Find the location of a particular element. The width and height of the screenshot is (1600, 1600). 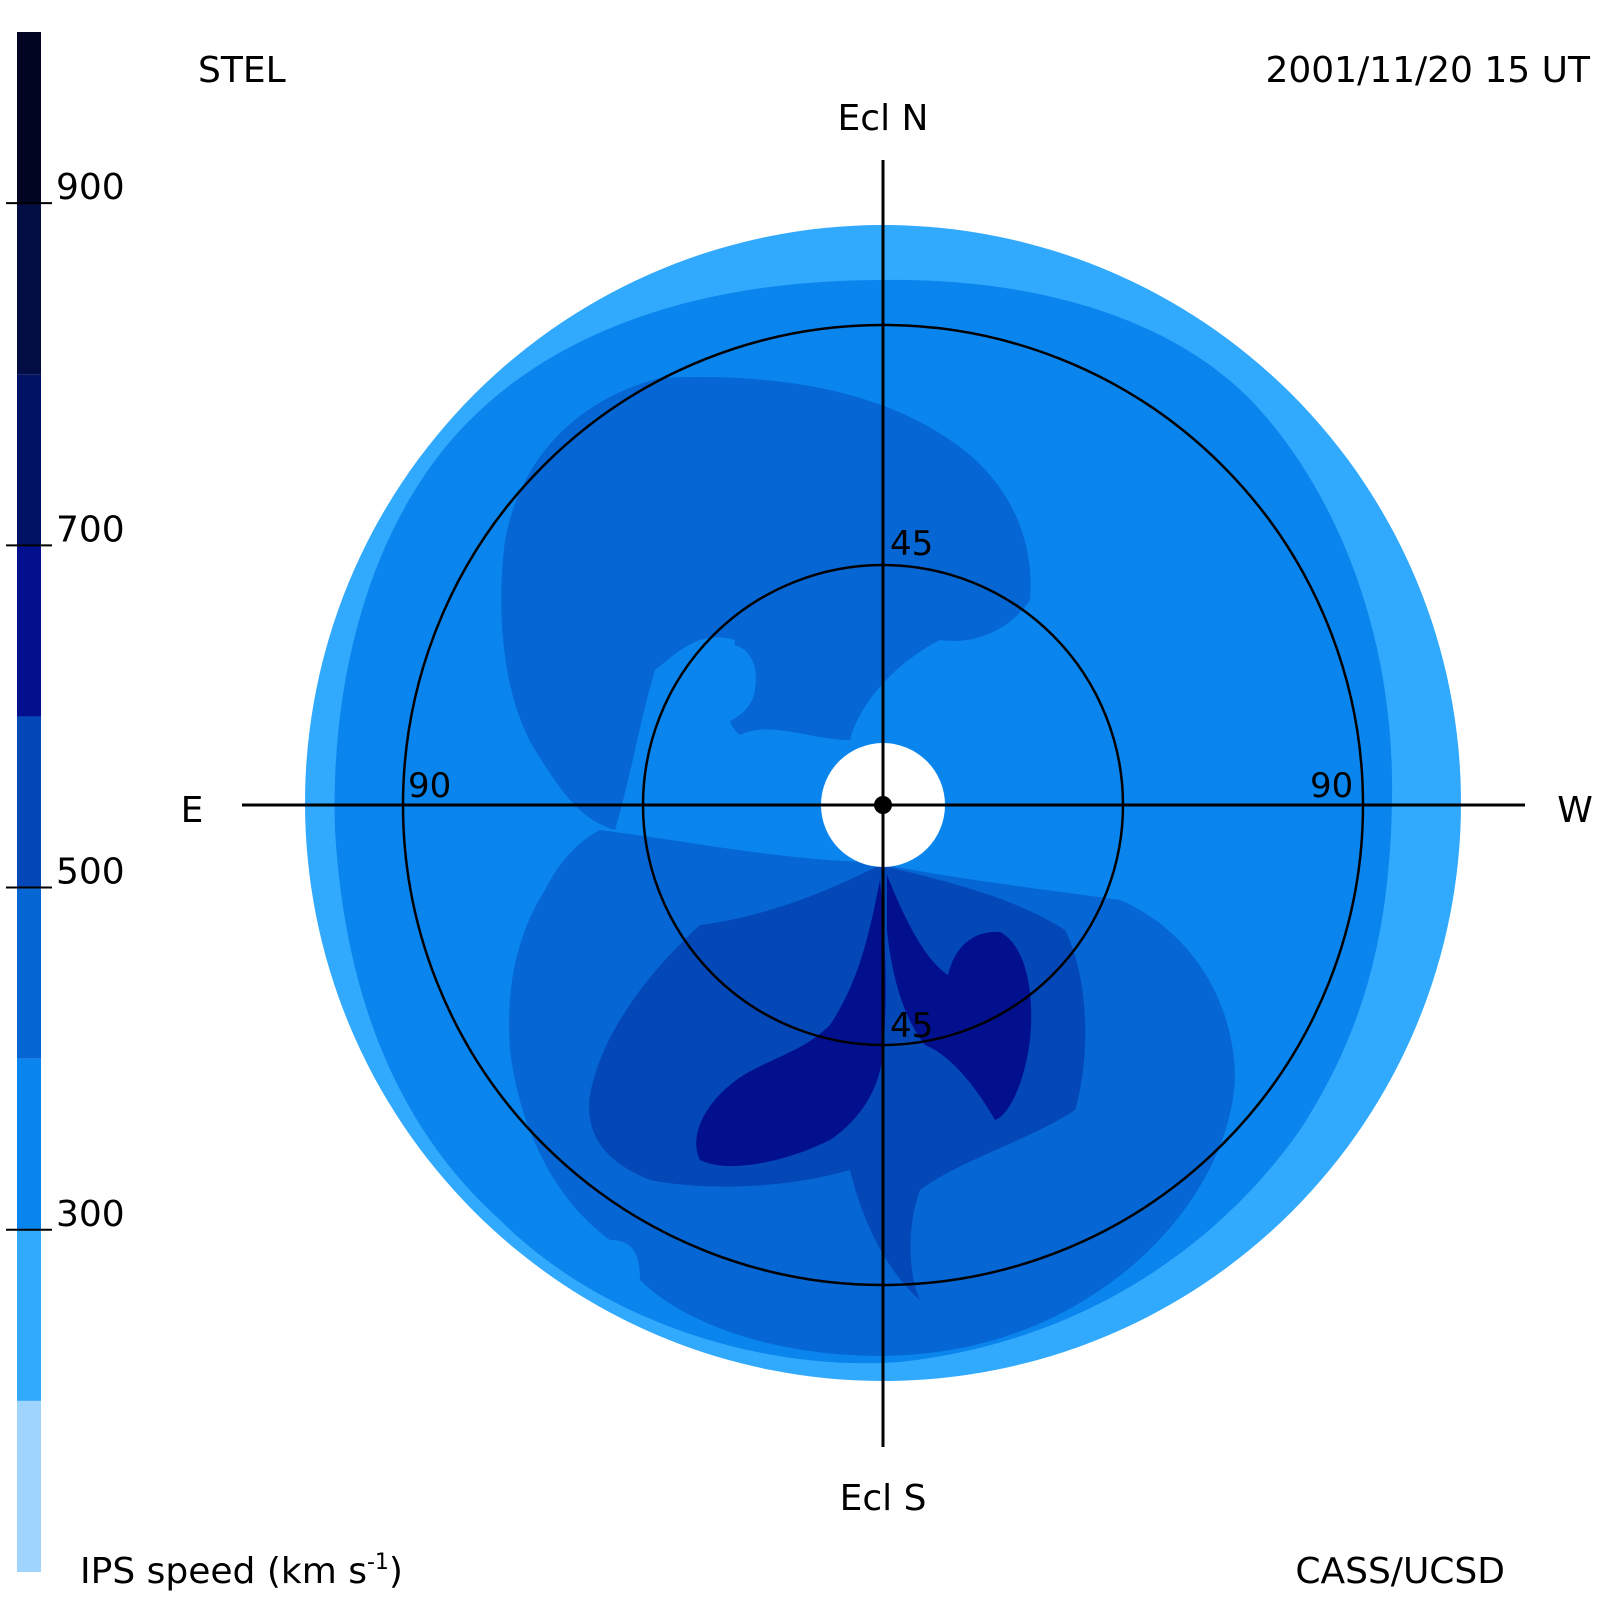

colorbar is located at coordinates (29, 802).